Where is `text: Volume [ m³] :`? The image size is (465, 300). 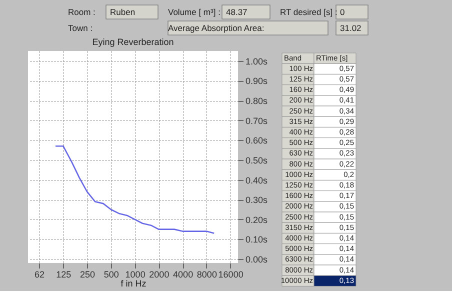
text: Volume [ m³] : is located at coordinates (194, 12).